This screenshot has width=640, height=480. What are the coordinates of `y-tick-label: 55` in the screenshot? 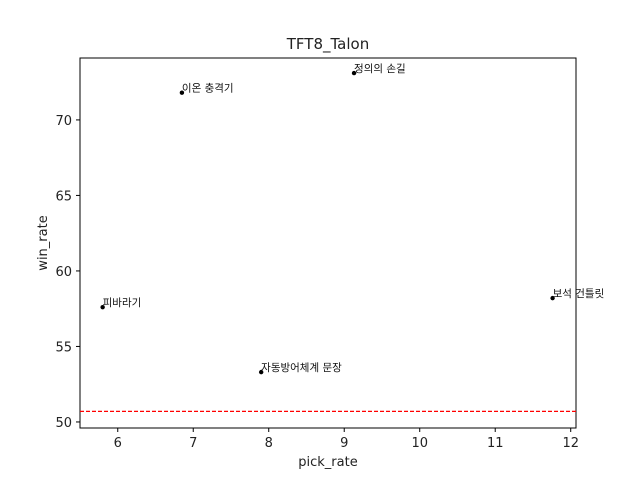 It's located at (63, 347).